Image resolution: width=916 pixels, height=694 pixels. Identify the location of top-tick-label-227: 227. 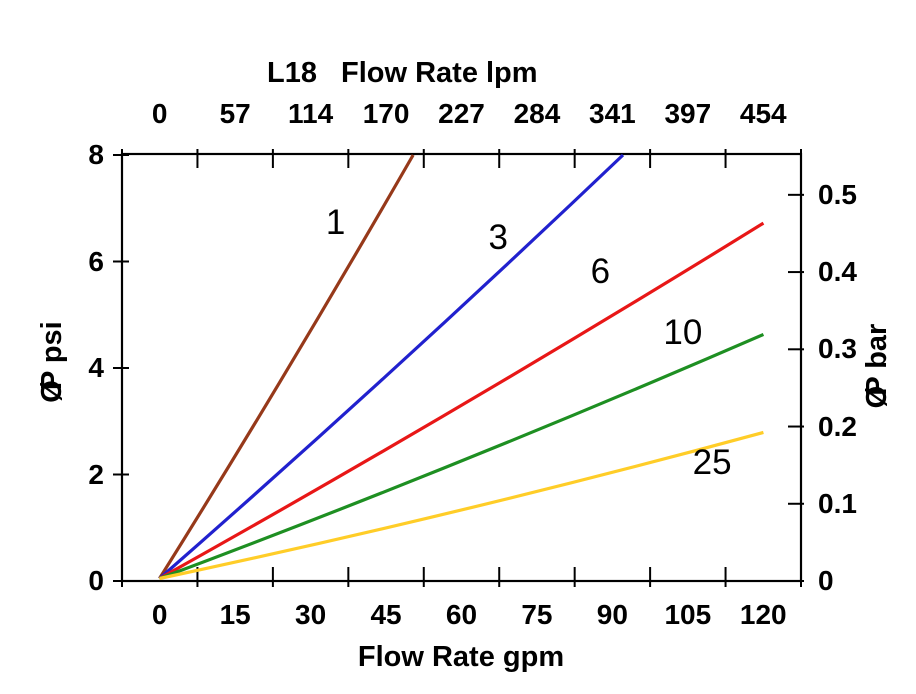
(461, 113).